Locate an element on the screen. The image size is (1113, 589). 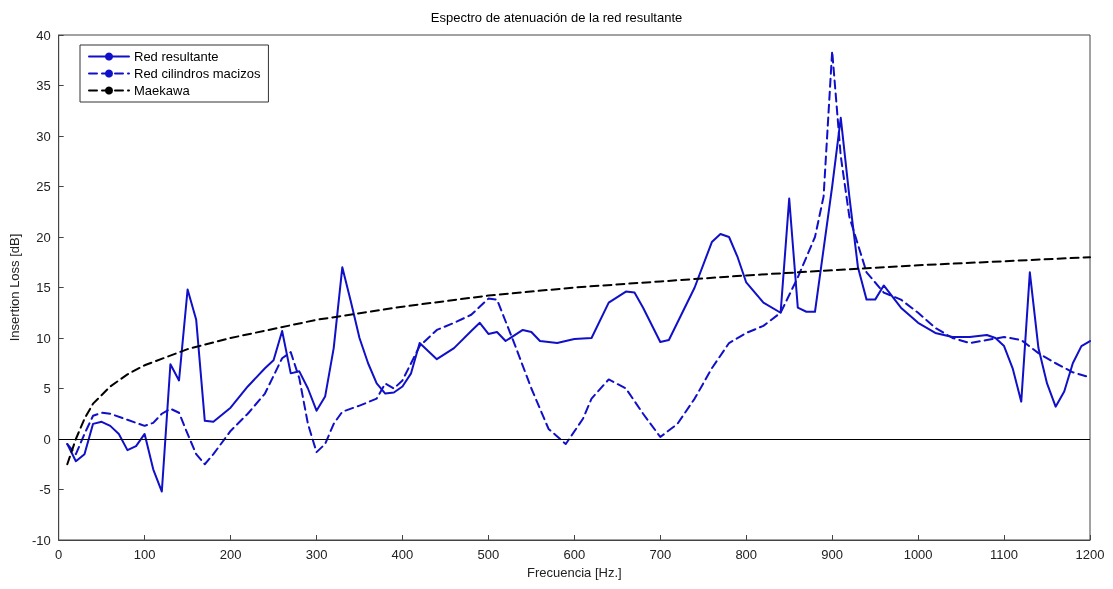
y-tick-label: 20 is located at coordinates (43, 237).